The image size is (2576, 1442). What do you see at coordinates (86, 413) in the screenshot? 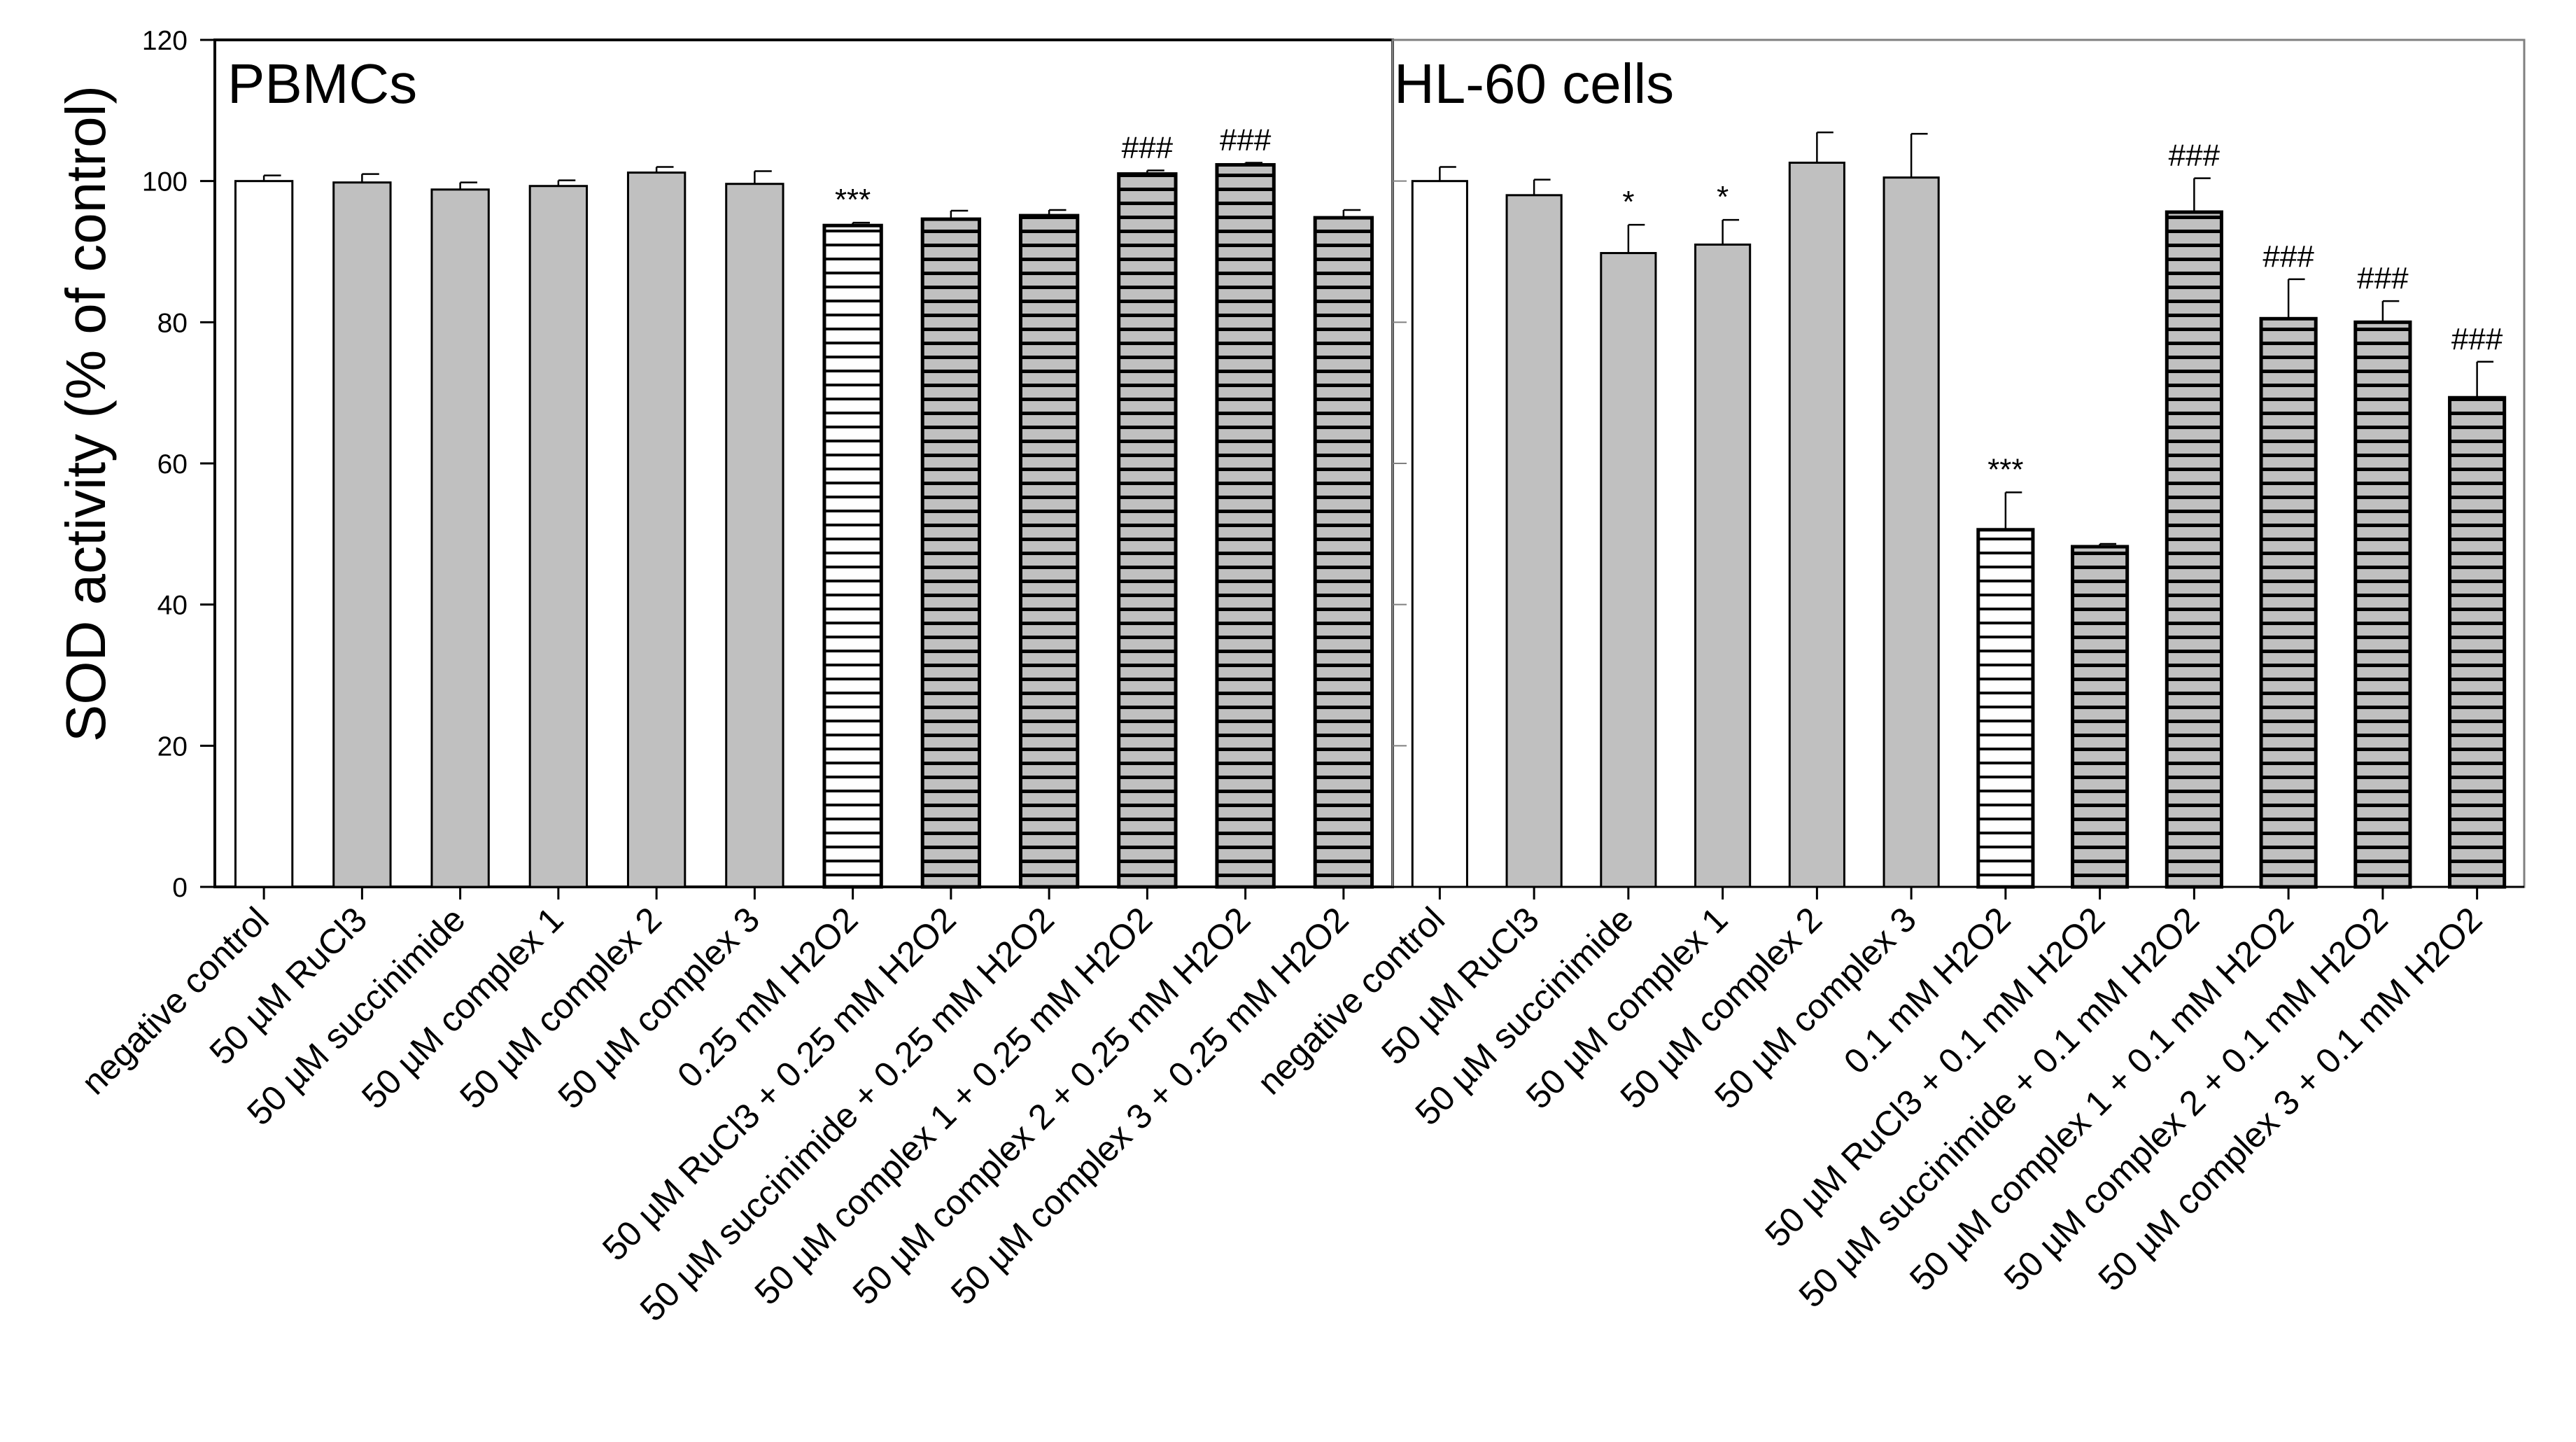
I see `y-axis-title: SOD activity (% of control)` at bounding box center [86, 413].